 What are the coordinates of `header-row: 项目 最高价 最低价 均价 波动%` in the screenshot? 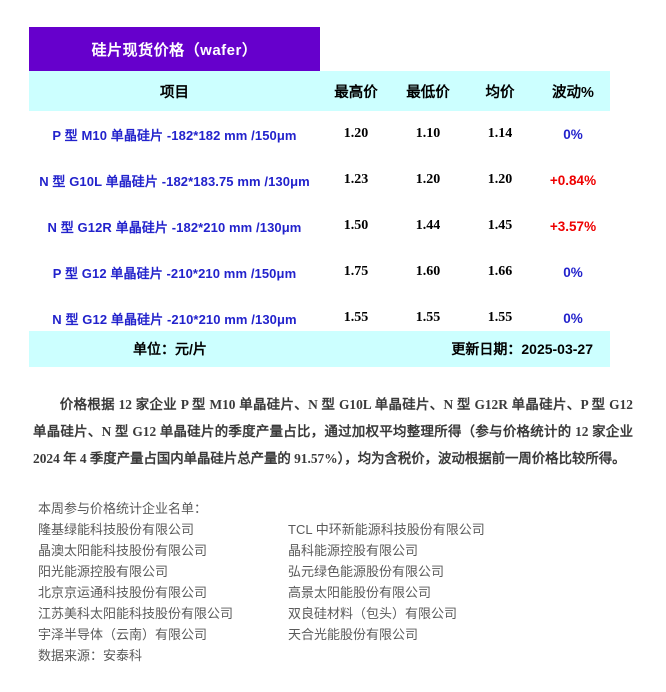 It's located at (319, 91).